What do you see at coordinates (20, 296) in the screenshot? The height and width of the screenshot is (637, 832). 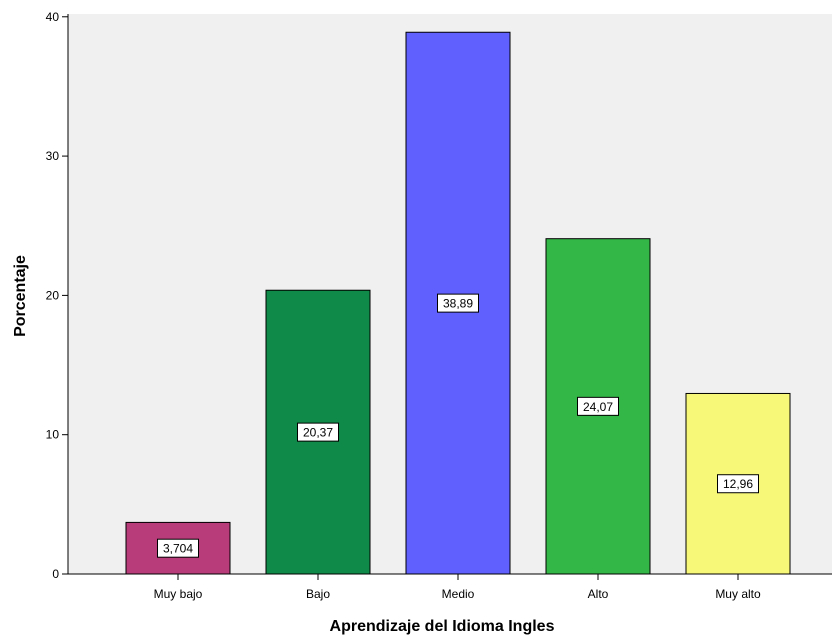 I see `y-axis-title: Porcentaje` at bounding box center [20, 296].